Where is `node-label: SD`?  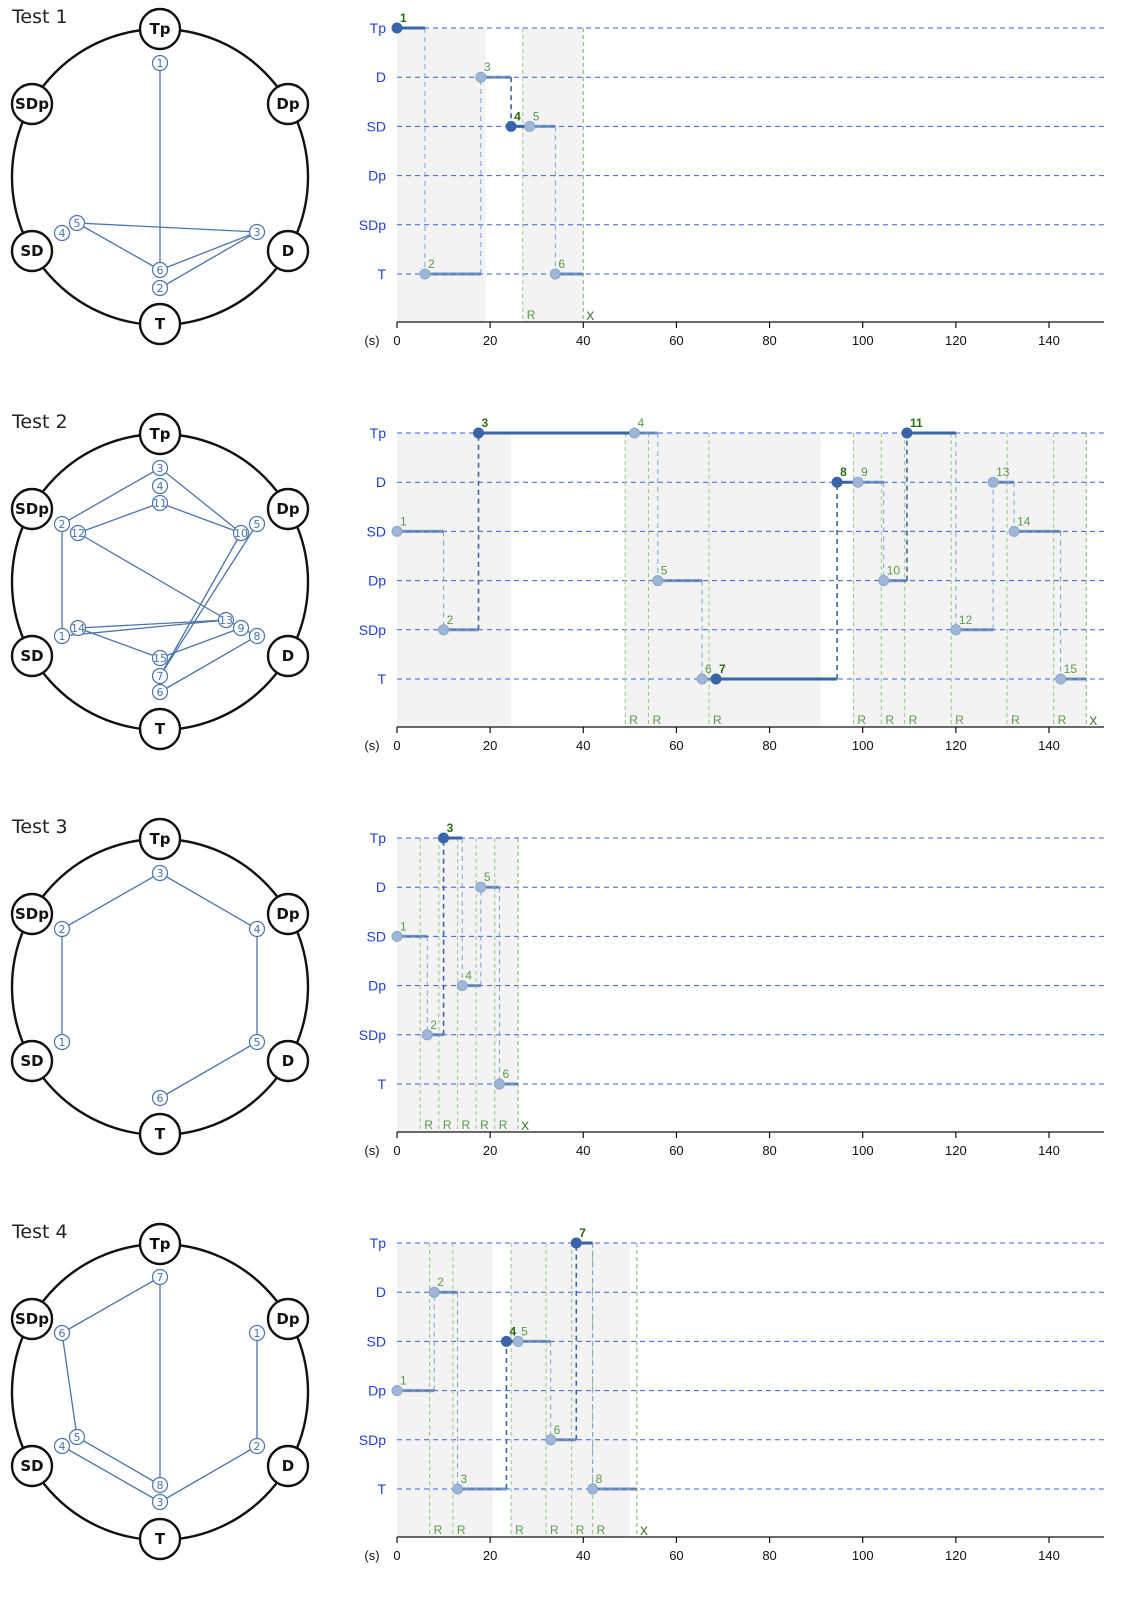 node-label: SD is located at coordinates (31, 656).